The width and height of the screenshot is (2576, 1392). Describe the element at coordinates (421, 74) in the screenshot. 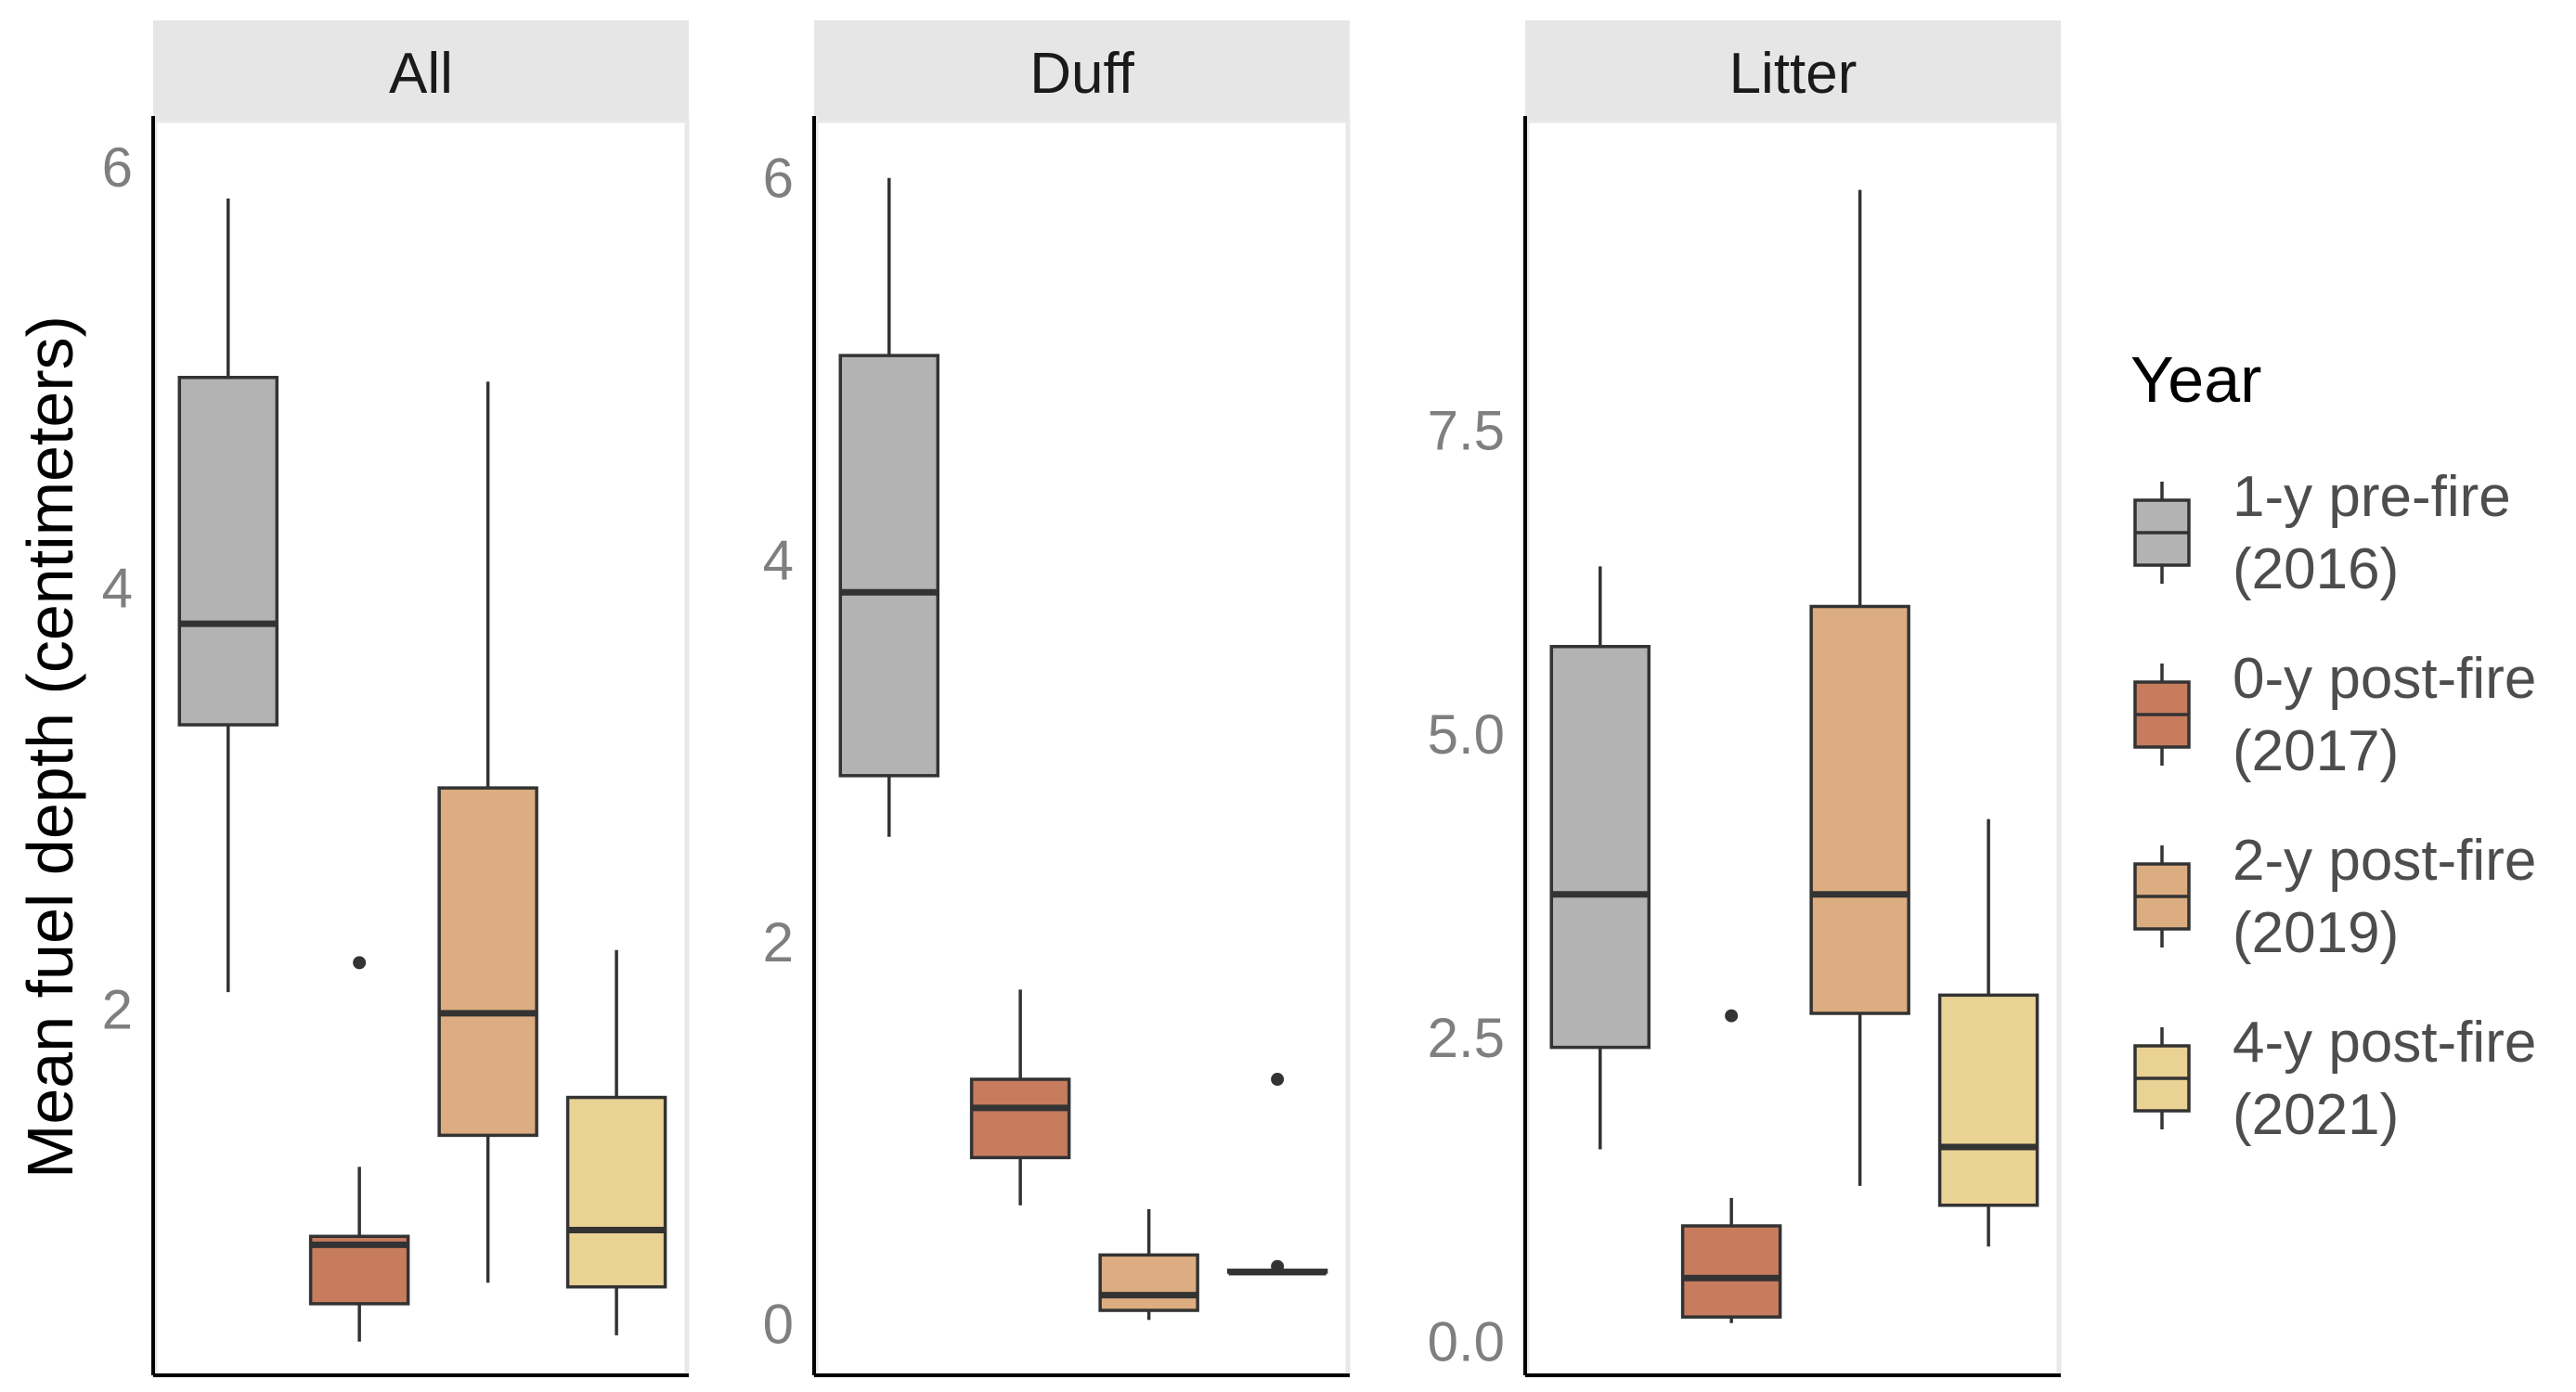

I see `facet-title: All` at that location.